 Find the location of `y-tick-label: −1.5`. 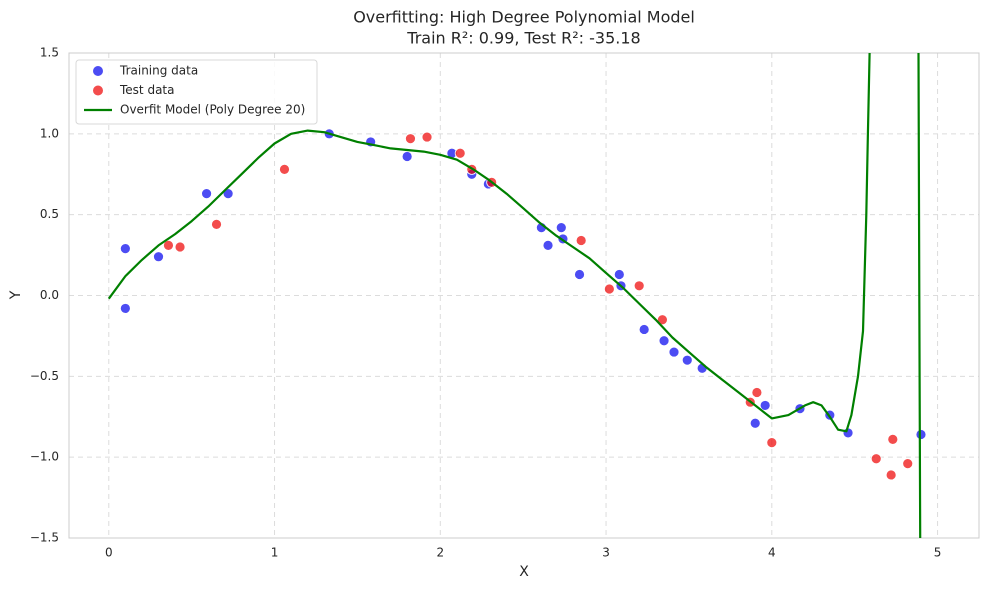

y-tick-label: −1.5 is located at coordinates (44, 538).